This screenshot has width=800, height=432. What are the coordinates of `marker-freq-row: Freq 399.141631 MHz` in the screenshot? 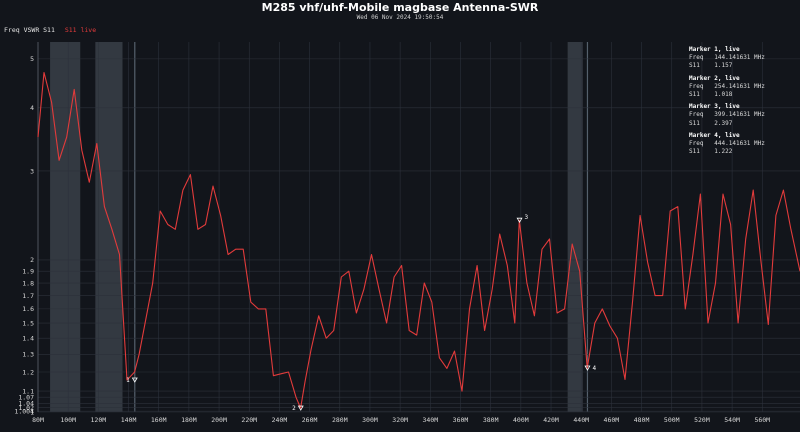 It's located at (727, 115).